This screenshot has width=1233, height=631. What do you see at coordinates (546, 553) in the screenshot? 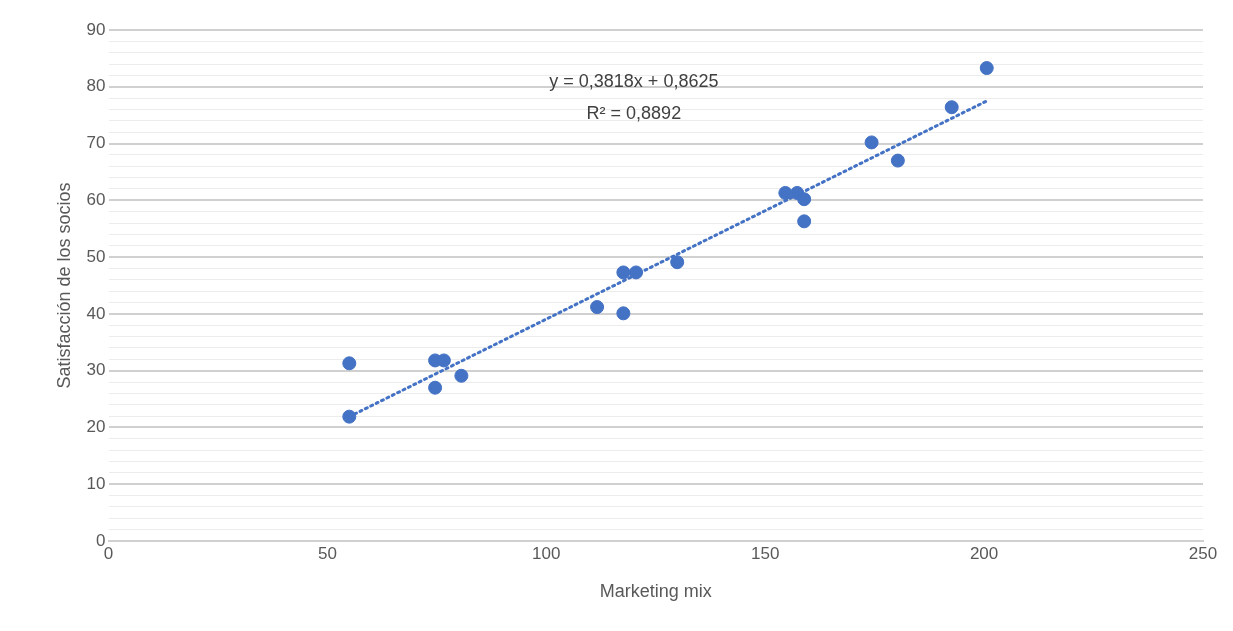
I see `x-tick-label: 100` at bounding box center [546, 553].